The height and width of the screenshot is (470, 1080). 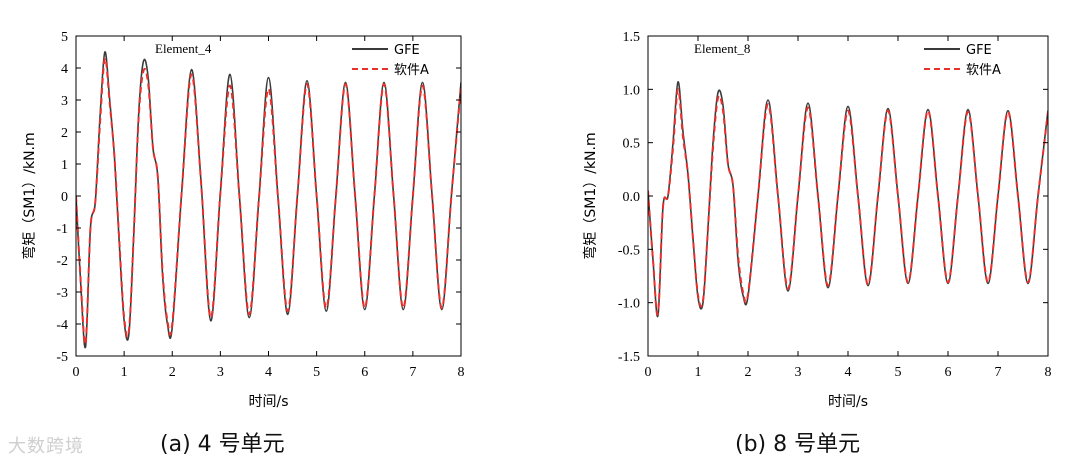 What do you see at coordinates (46, 446) in the screenshot?
I see `watermark-text: 大数跨境` at bounding box center [46, 446].